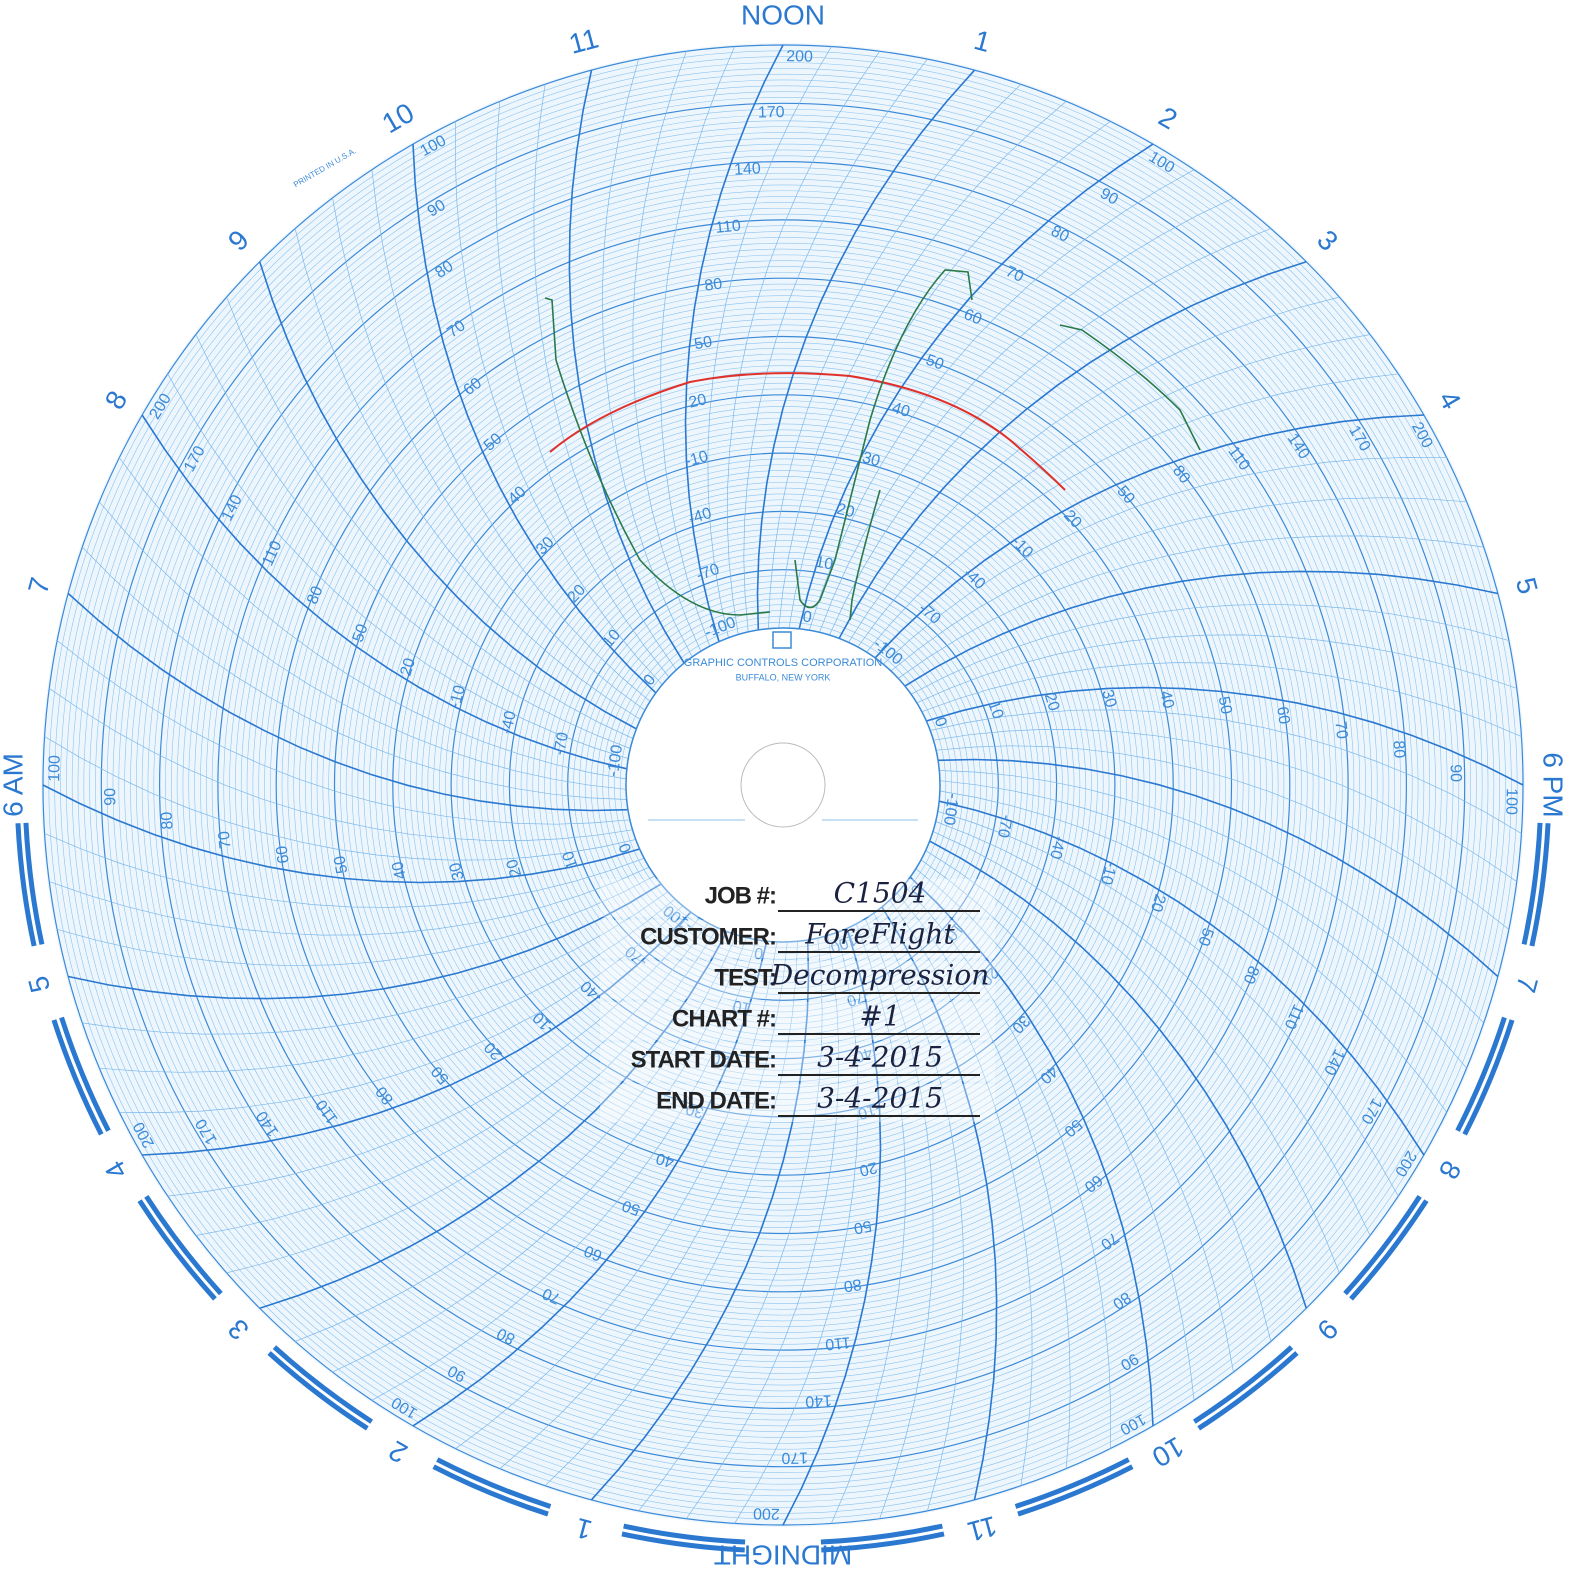  What do you see at coordinates (728, 226) in the screenshot?
I see `scale-label: 110` at bounding box center [728, 226].